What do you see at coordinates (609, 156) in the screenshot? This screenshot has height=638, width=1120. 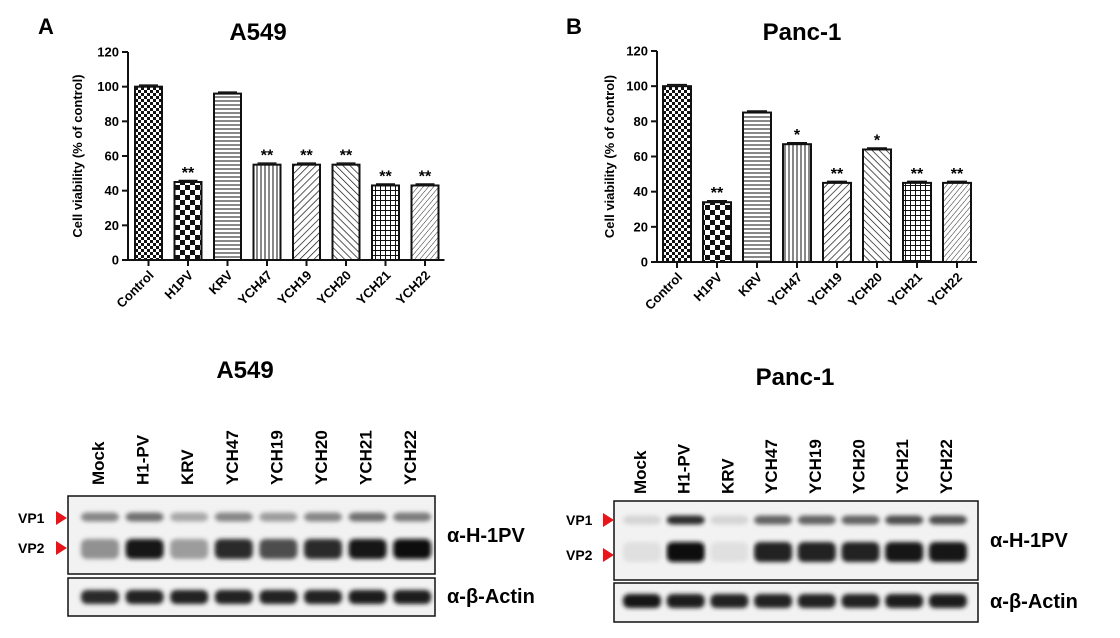 I see `y-axis-label: Cell viability (% of control)` at bounding box center [609, 156].